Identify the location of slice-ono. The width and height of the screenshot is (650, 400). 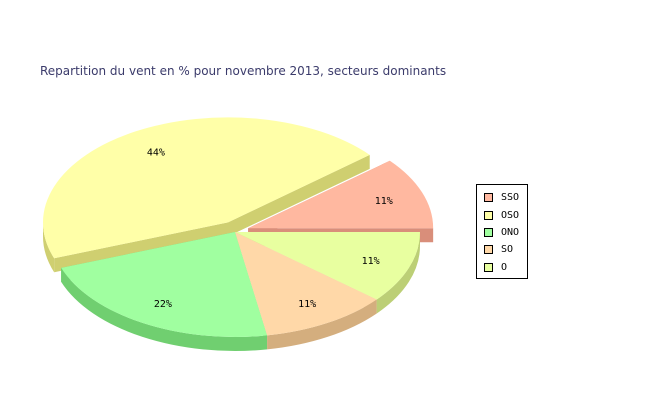
(164, 284).